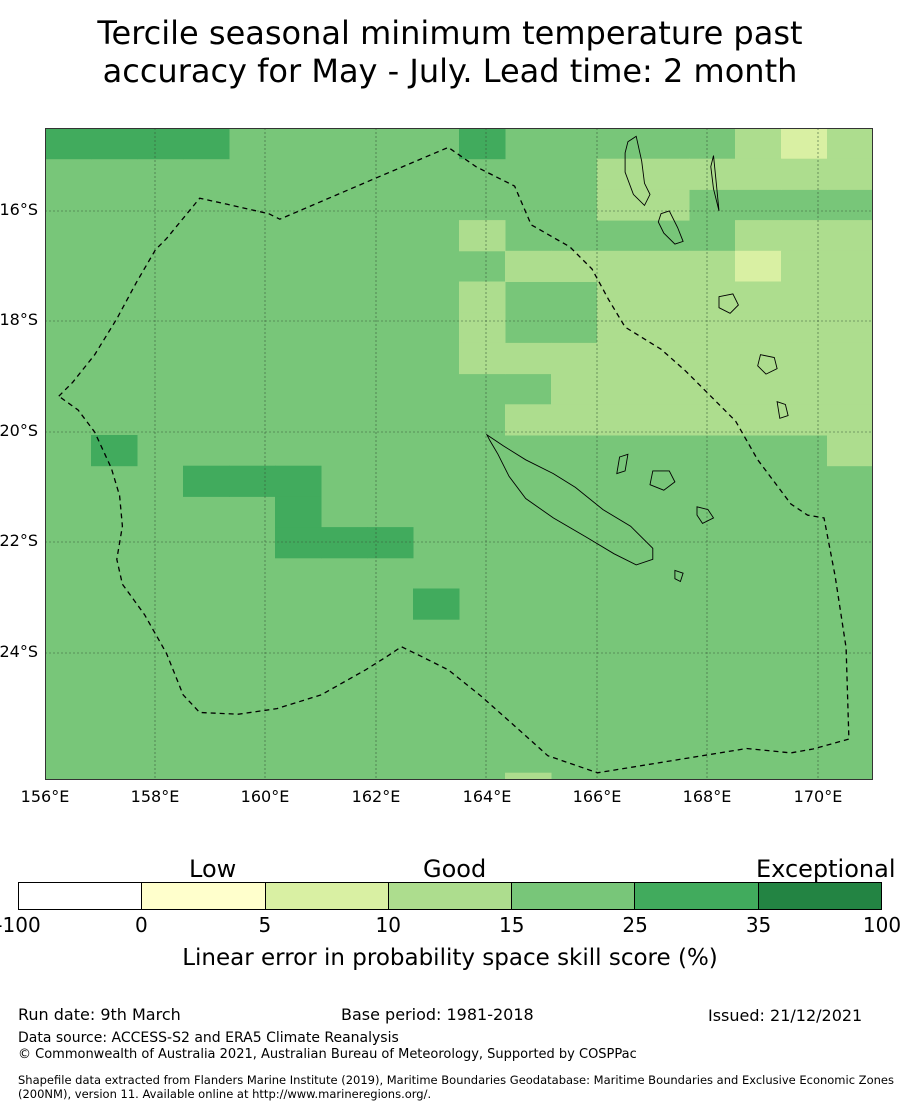  Describe the element at coordinates (19, 540) in the screenshot. I see `lat-label: 22°S` at that location.